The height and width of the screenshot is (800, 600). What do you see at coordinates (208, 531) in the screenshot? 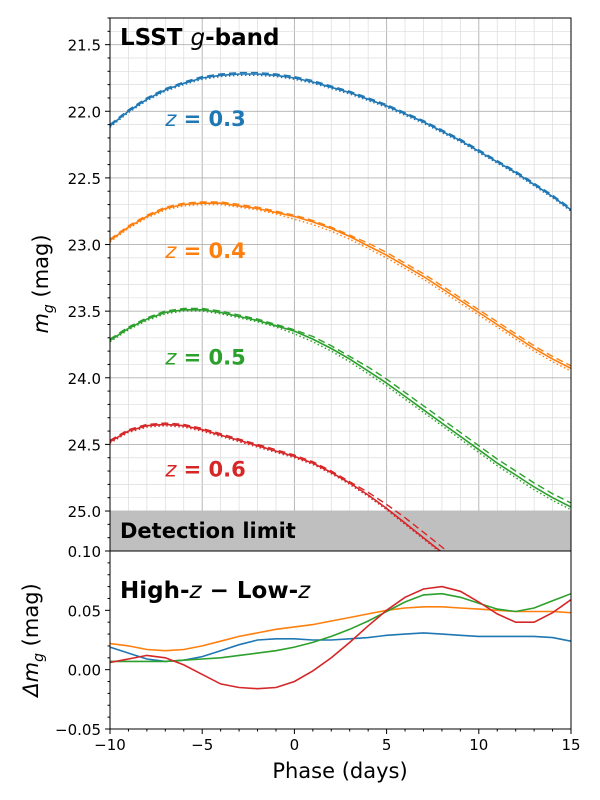
I see `detection-limit-label: Detection limit` at bounding box center [208, 531].